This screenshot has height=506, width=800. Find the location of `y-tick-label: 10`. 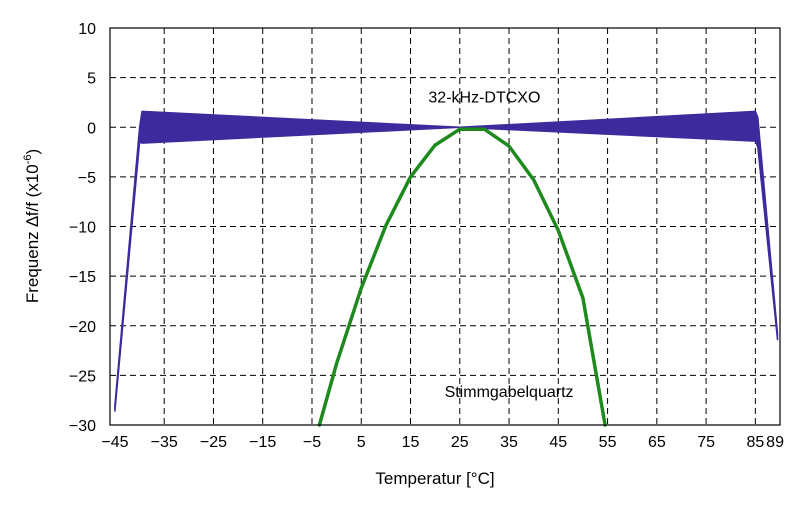

y-tick-label: 10 is located at coordinates (87, 29).